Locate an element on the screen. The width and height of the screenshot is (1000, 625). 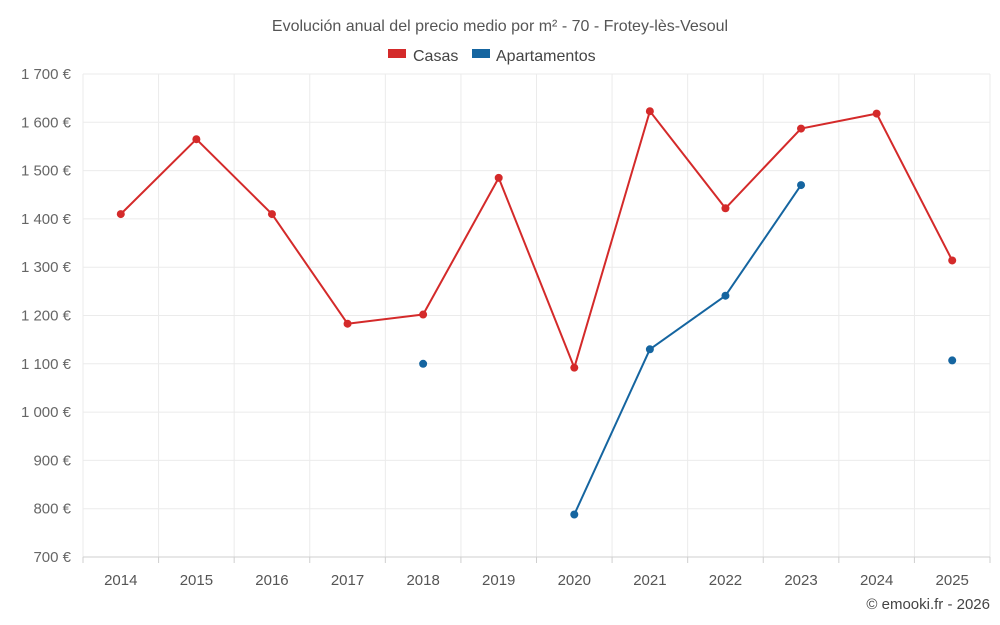
y-tick-label: 900 € is located at coordinates (52, 460).